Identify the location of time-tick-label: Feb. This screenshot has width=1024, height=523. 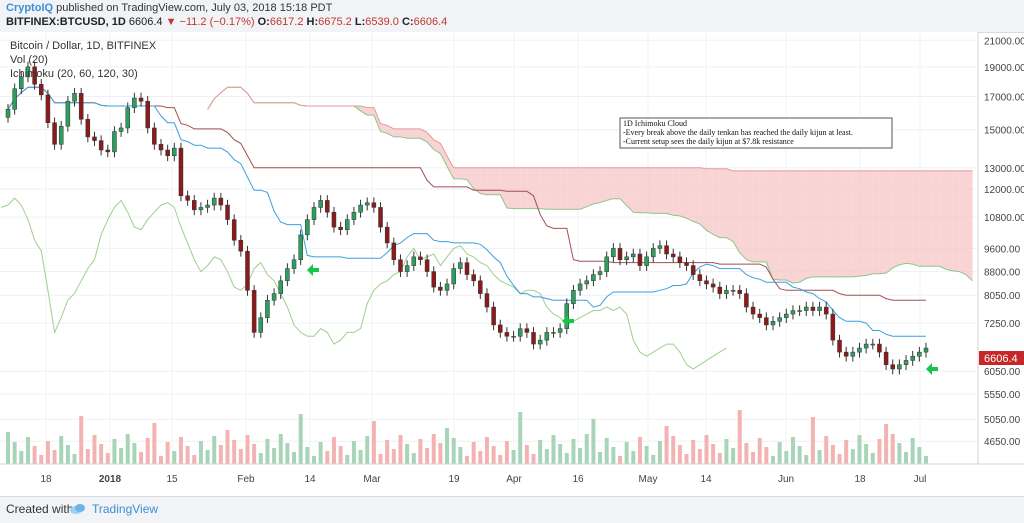
(246, 479).